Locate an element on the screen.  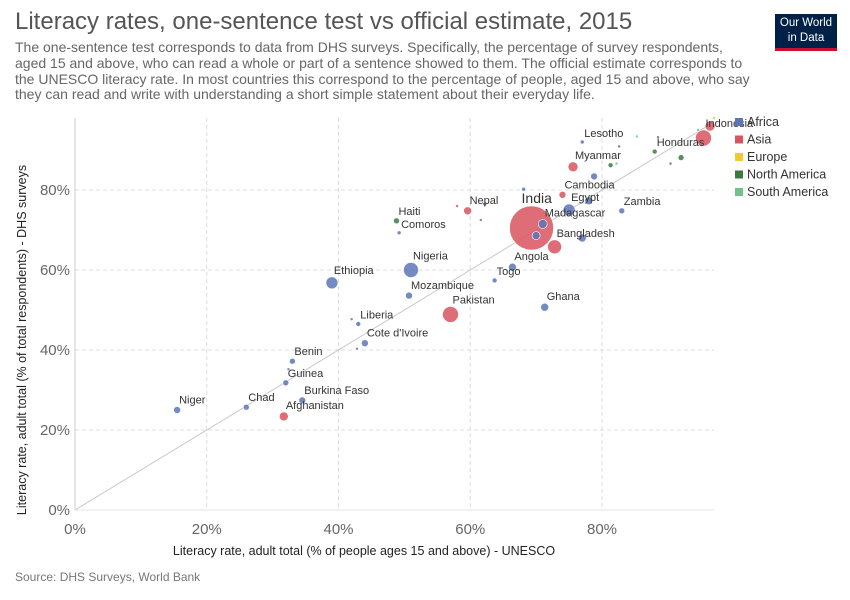
y-tick-label: 80% is located at coordinates (55, 190).